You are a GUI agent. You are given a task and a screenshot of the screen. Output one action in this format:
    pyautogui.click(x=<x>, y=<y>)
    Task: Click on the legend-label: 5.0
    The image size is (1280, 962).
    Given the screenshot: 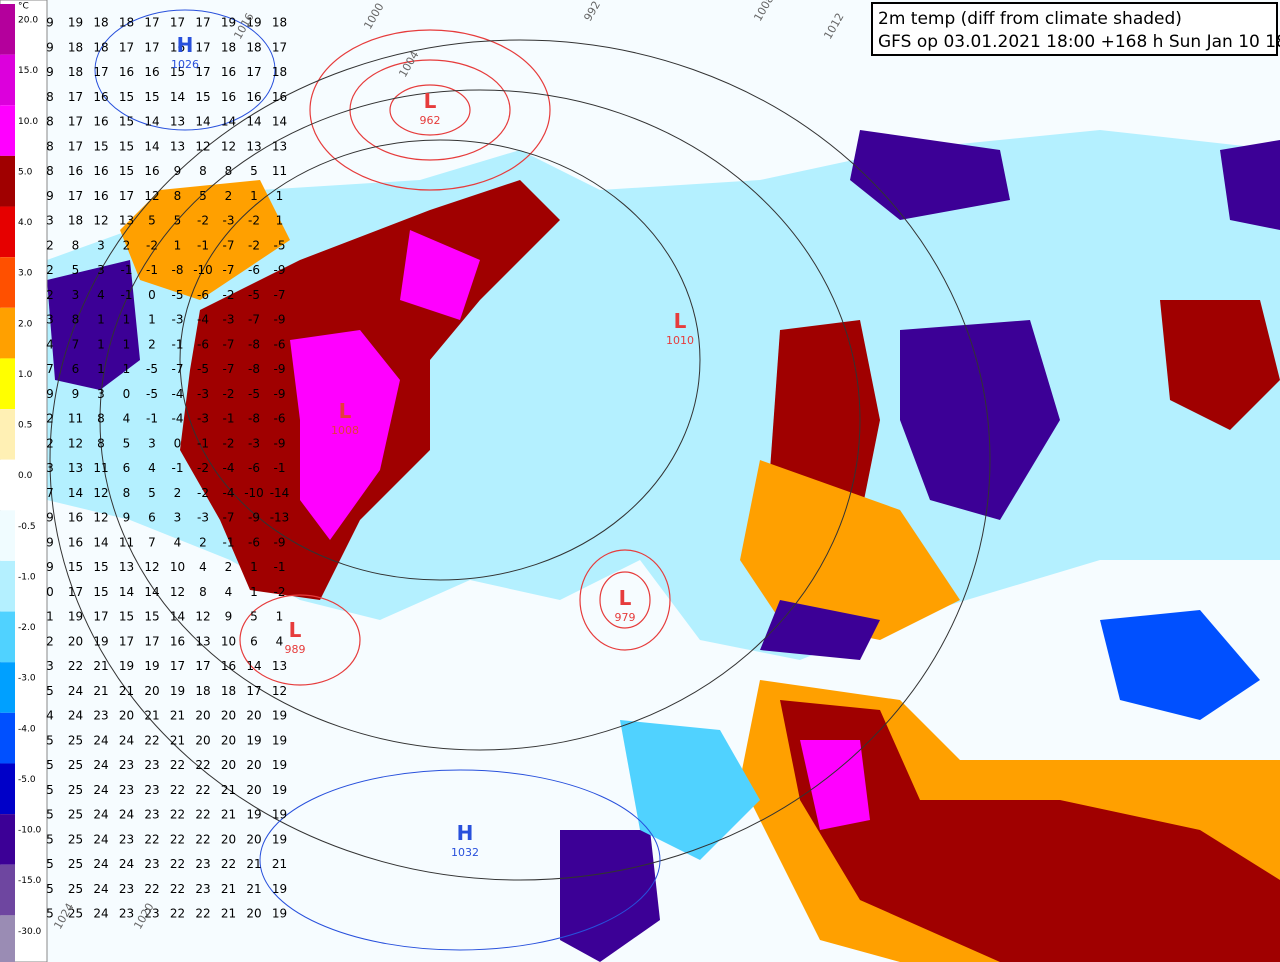 What is the action you would take?
    pyautogui.click(x=25, y=172)
    